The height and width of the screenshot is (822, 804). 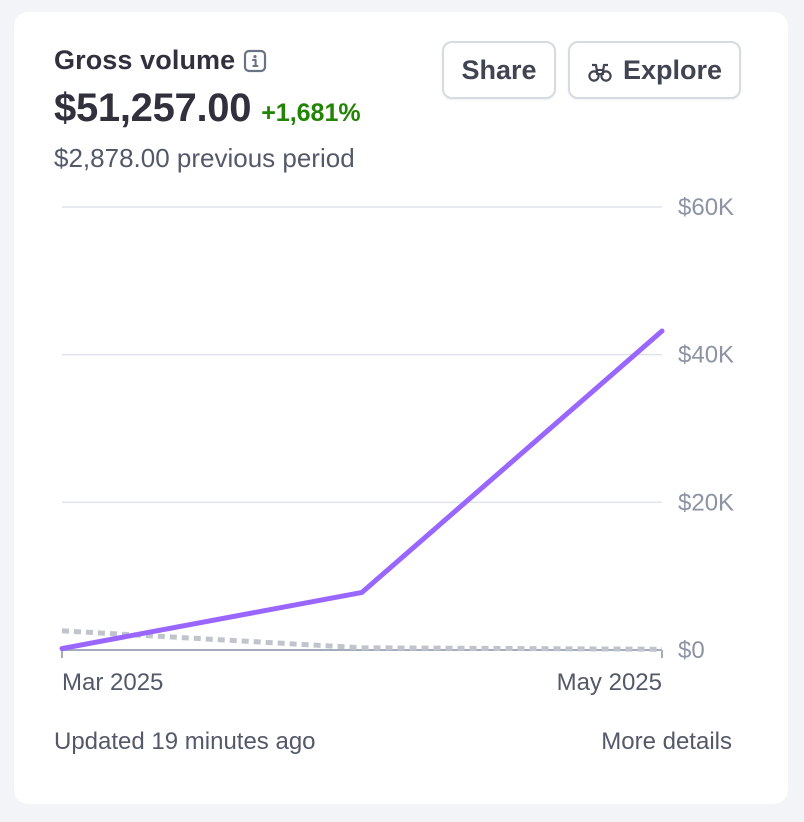 What do you see at coordinates (362, 640) in the screenshot?
I see `previous-period-line` at bounding box center [362, 640].